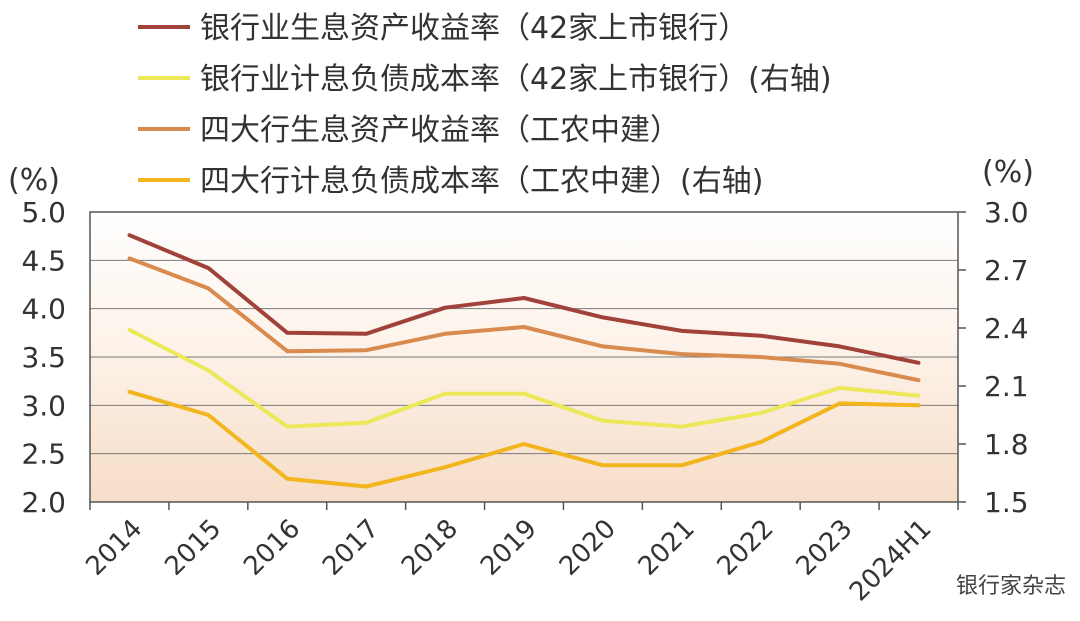 The width and height of the screenshot is (1080, 621). Describe the element at coordinates (43, 309) in the screenshot. I see `left-tick-label: 4.0` at that location.